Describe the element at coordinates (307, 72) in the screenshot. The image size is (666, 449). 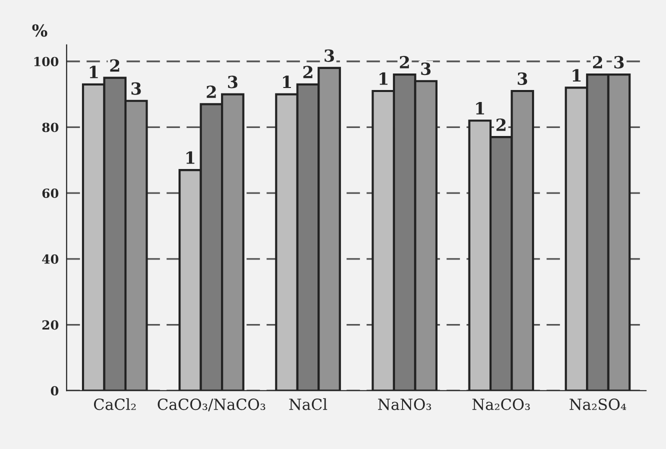
I see `series-label: 2` at that location.